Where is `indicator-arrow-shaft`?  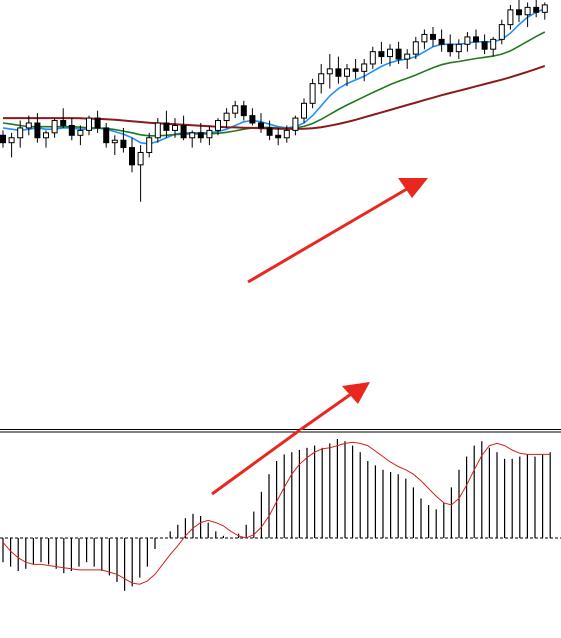
indicator-arrow-shaft is located at coordinates (256, 463).